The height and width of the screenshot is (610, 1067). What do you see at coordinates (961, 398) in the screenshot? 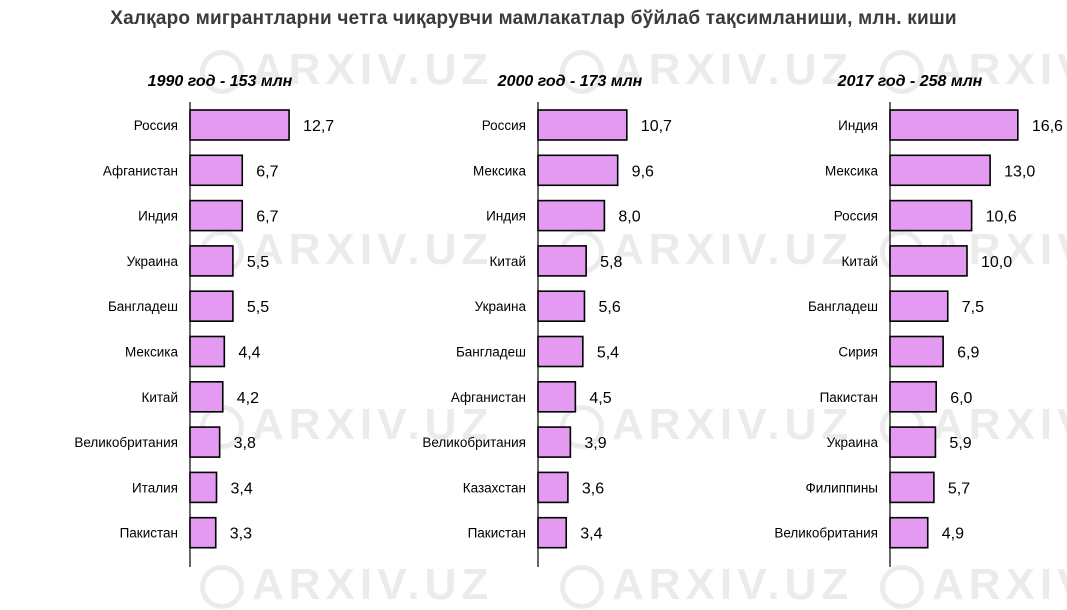
I see `value-label: 6,0` at bounding box center [961, 398].